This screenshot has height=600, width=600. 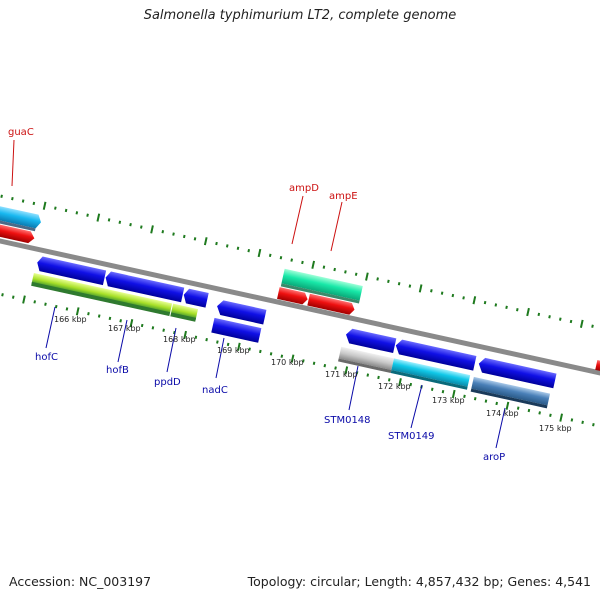 I want to click on kbp-label-168: 168 kbp, so click(x=179, y=339).